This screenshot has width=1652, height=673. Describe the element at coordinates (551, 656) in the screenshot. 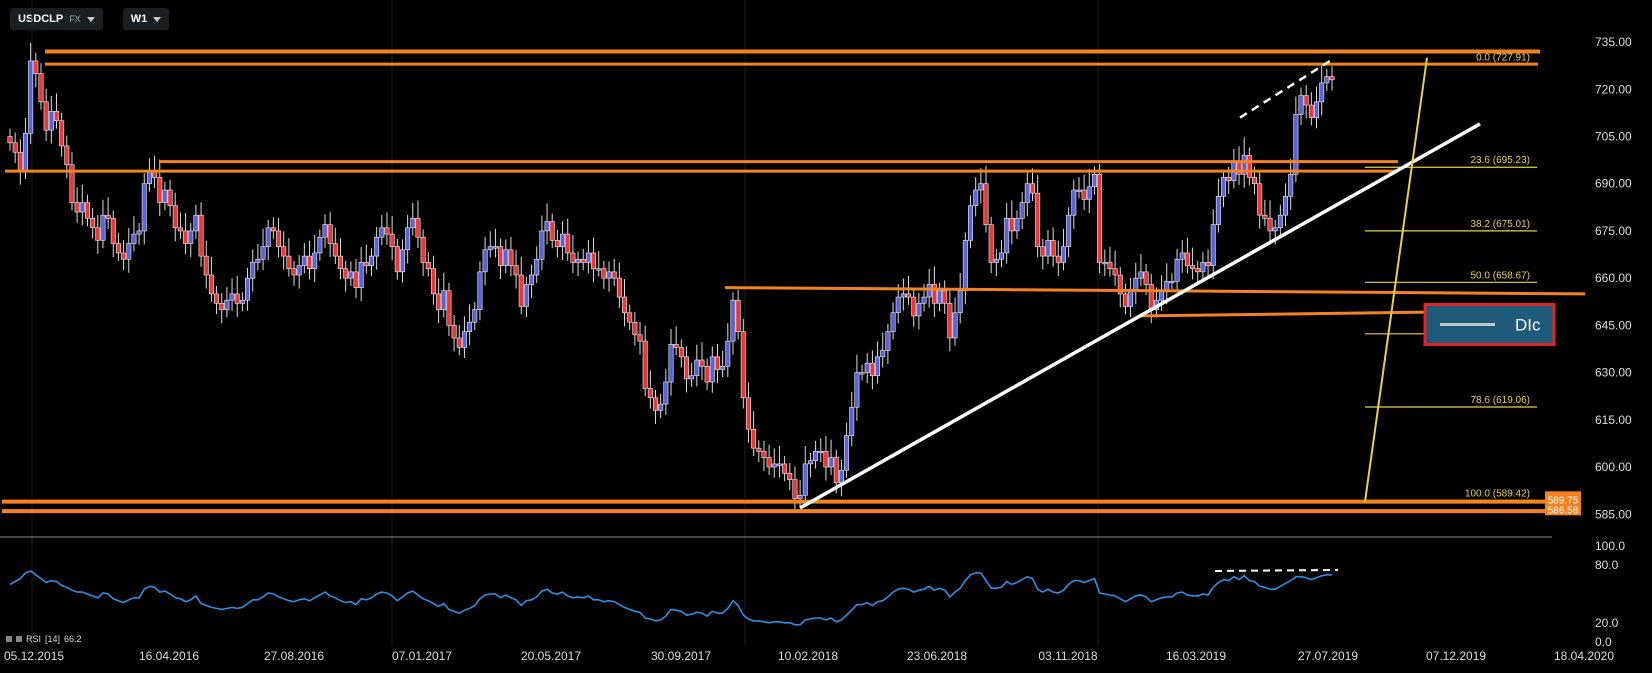

I see `x-tick-label: 20.05.2017` at that location.